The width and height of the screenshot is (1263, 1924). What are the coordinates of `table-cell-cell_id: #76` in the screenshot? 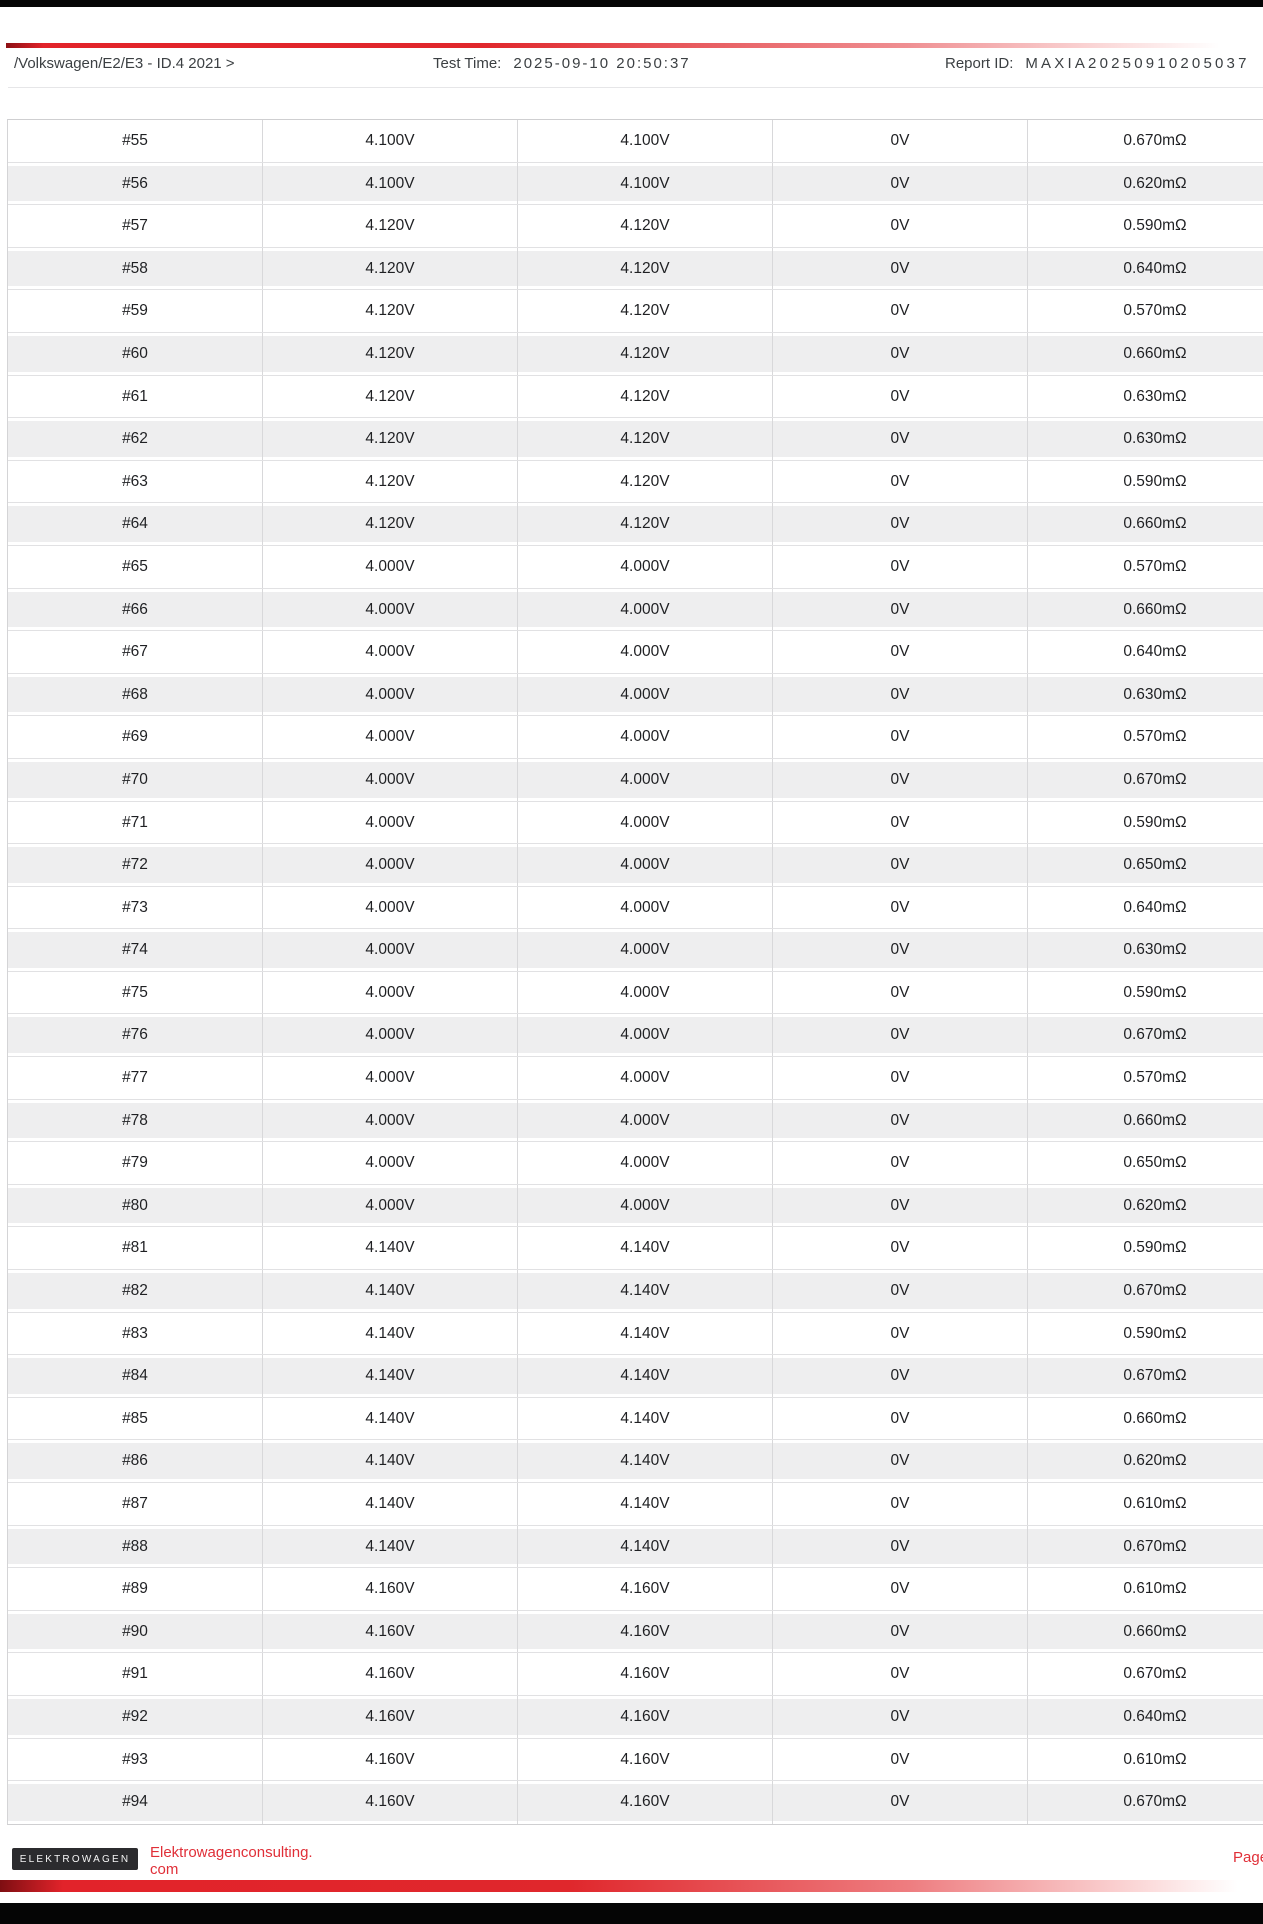 It's located at (135, 1035).